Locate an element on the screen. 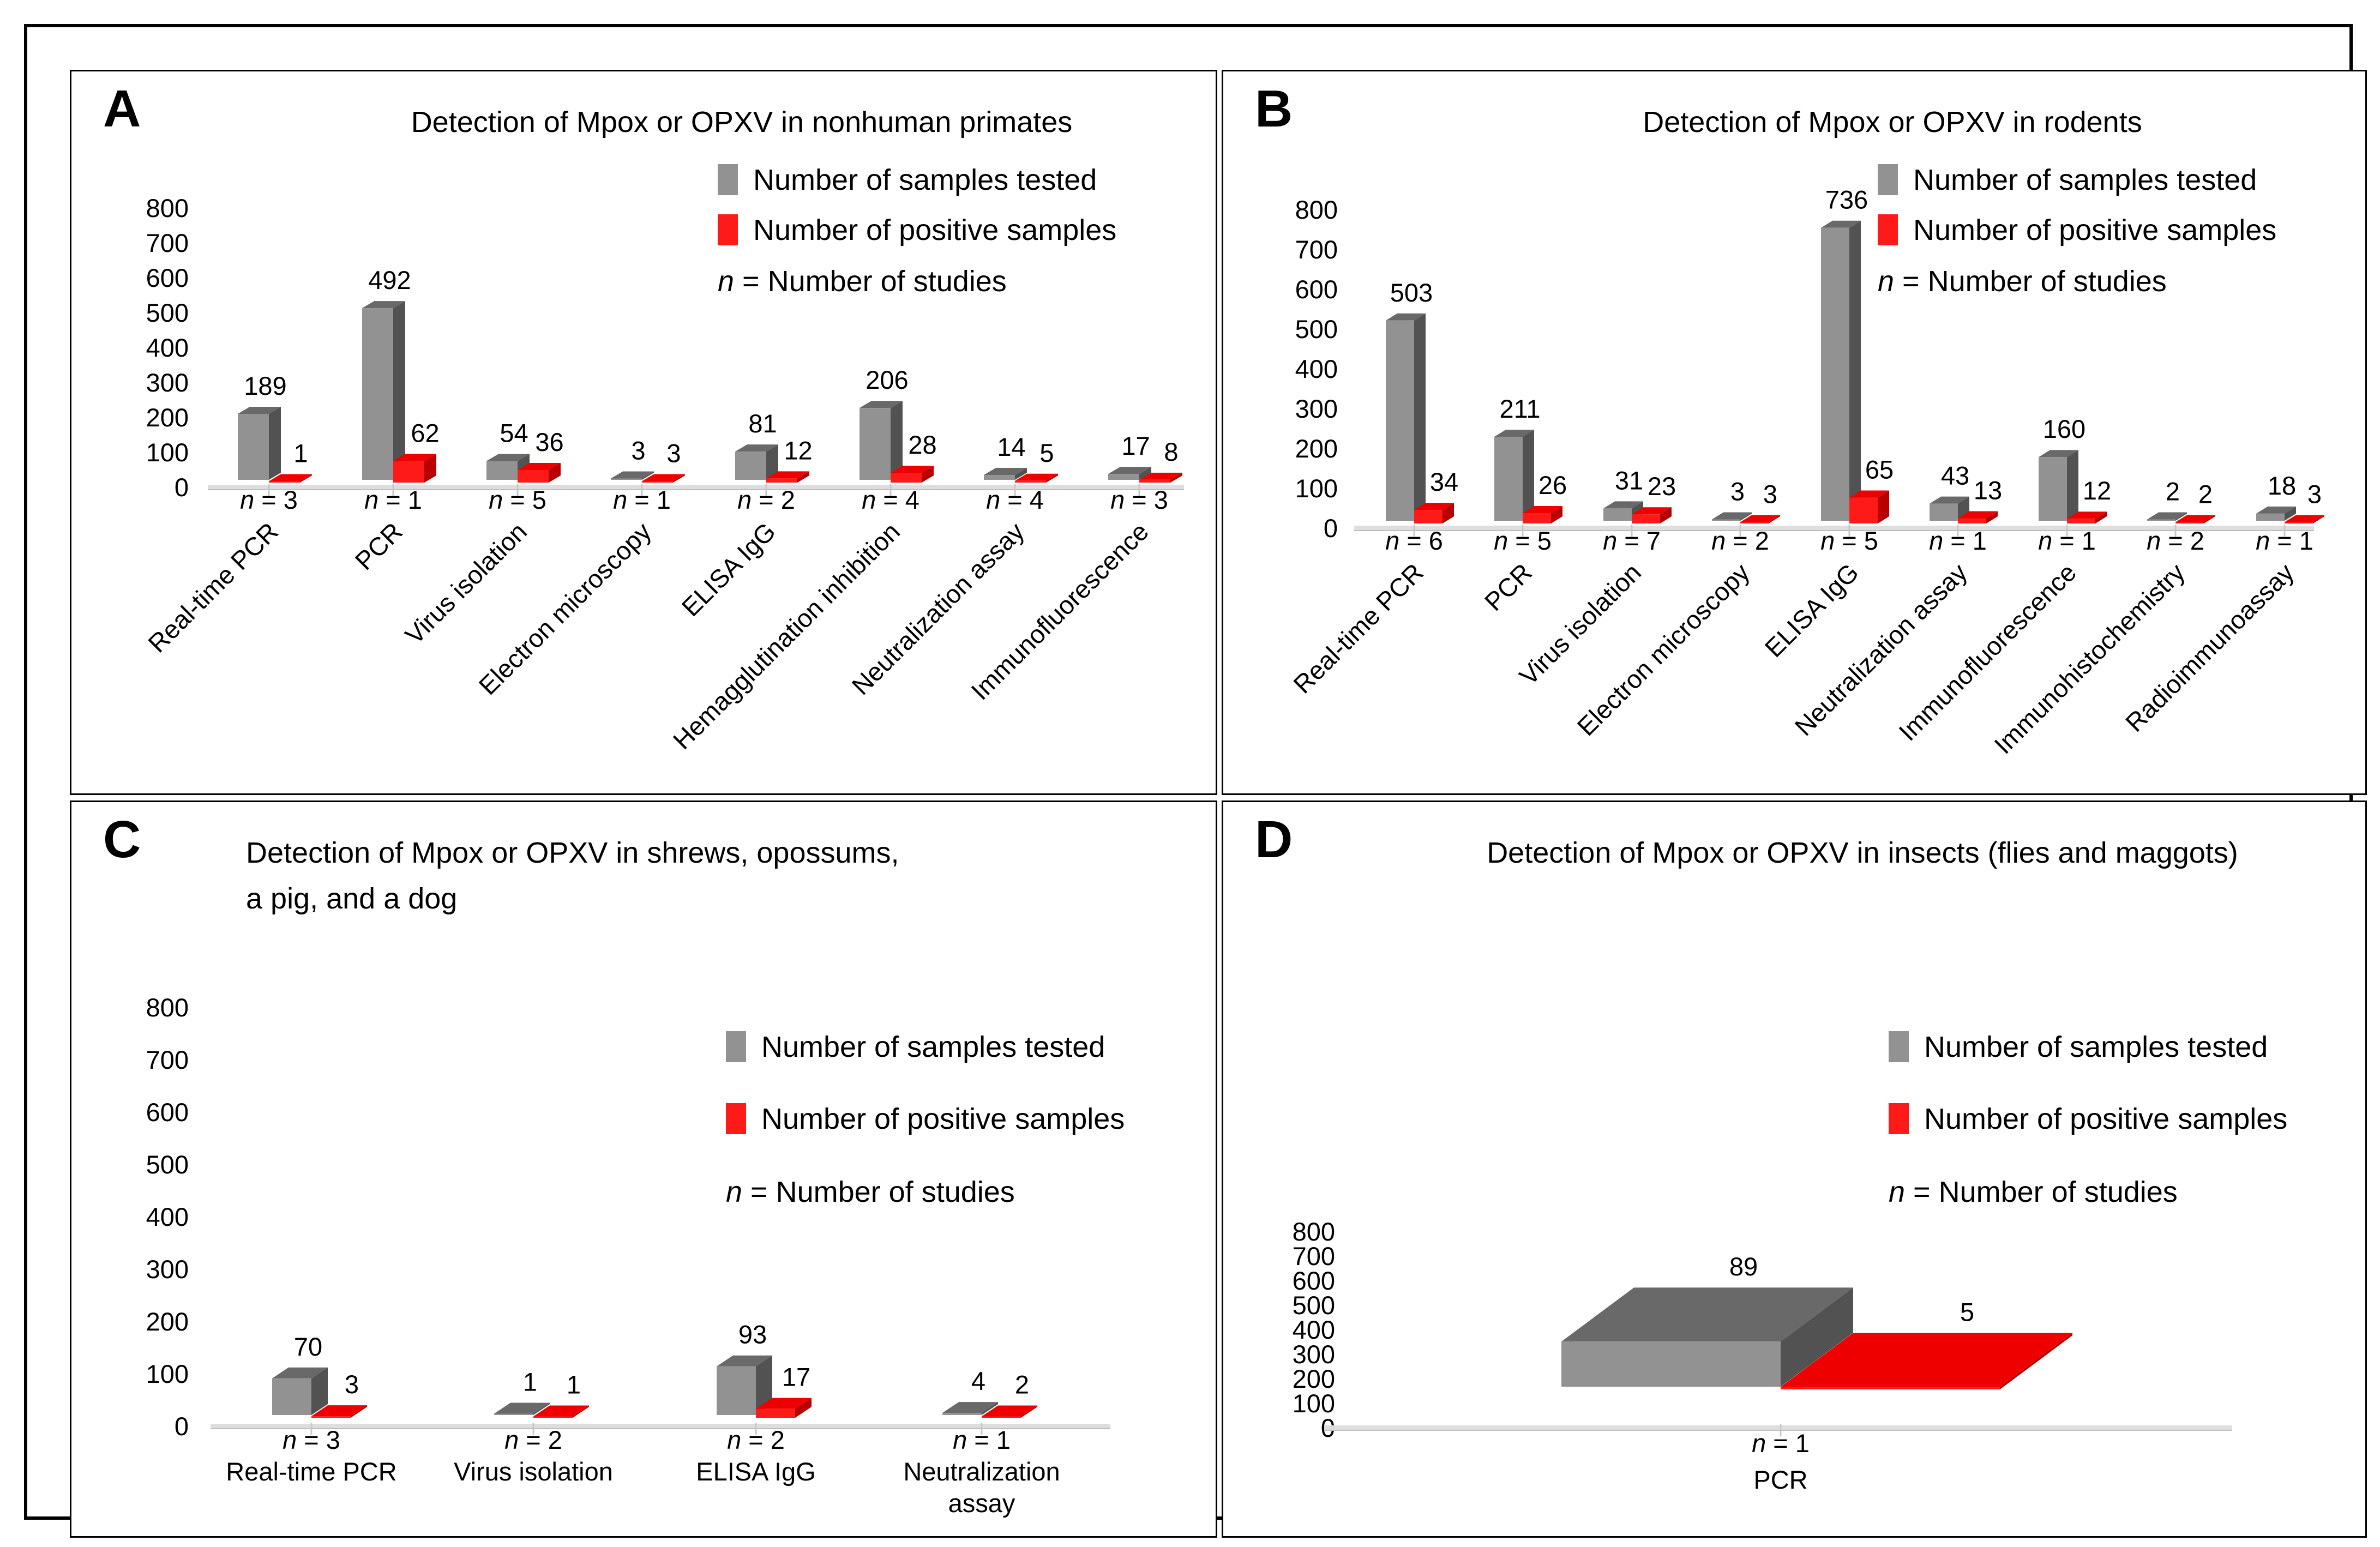 Image resolution: width=2380 pixels, height=1547 pixels. y-axis-tick-label: 100 is located at coordinates (167, 1373).